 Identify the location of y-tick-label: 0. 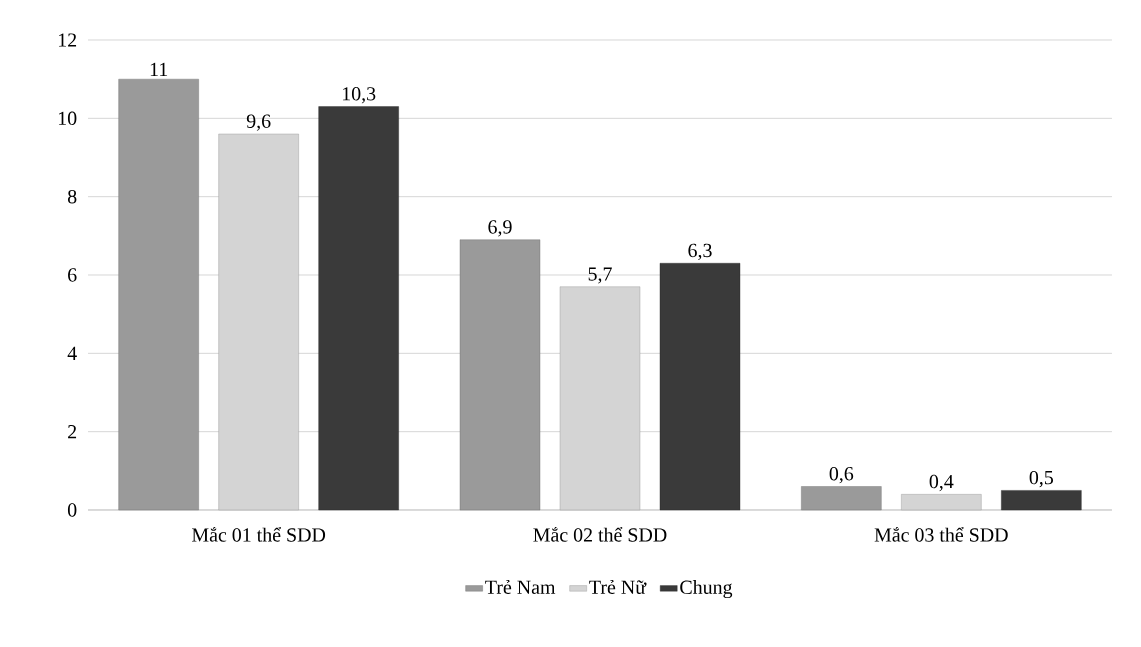
(72, 510).